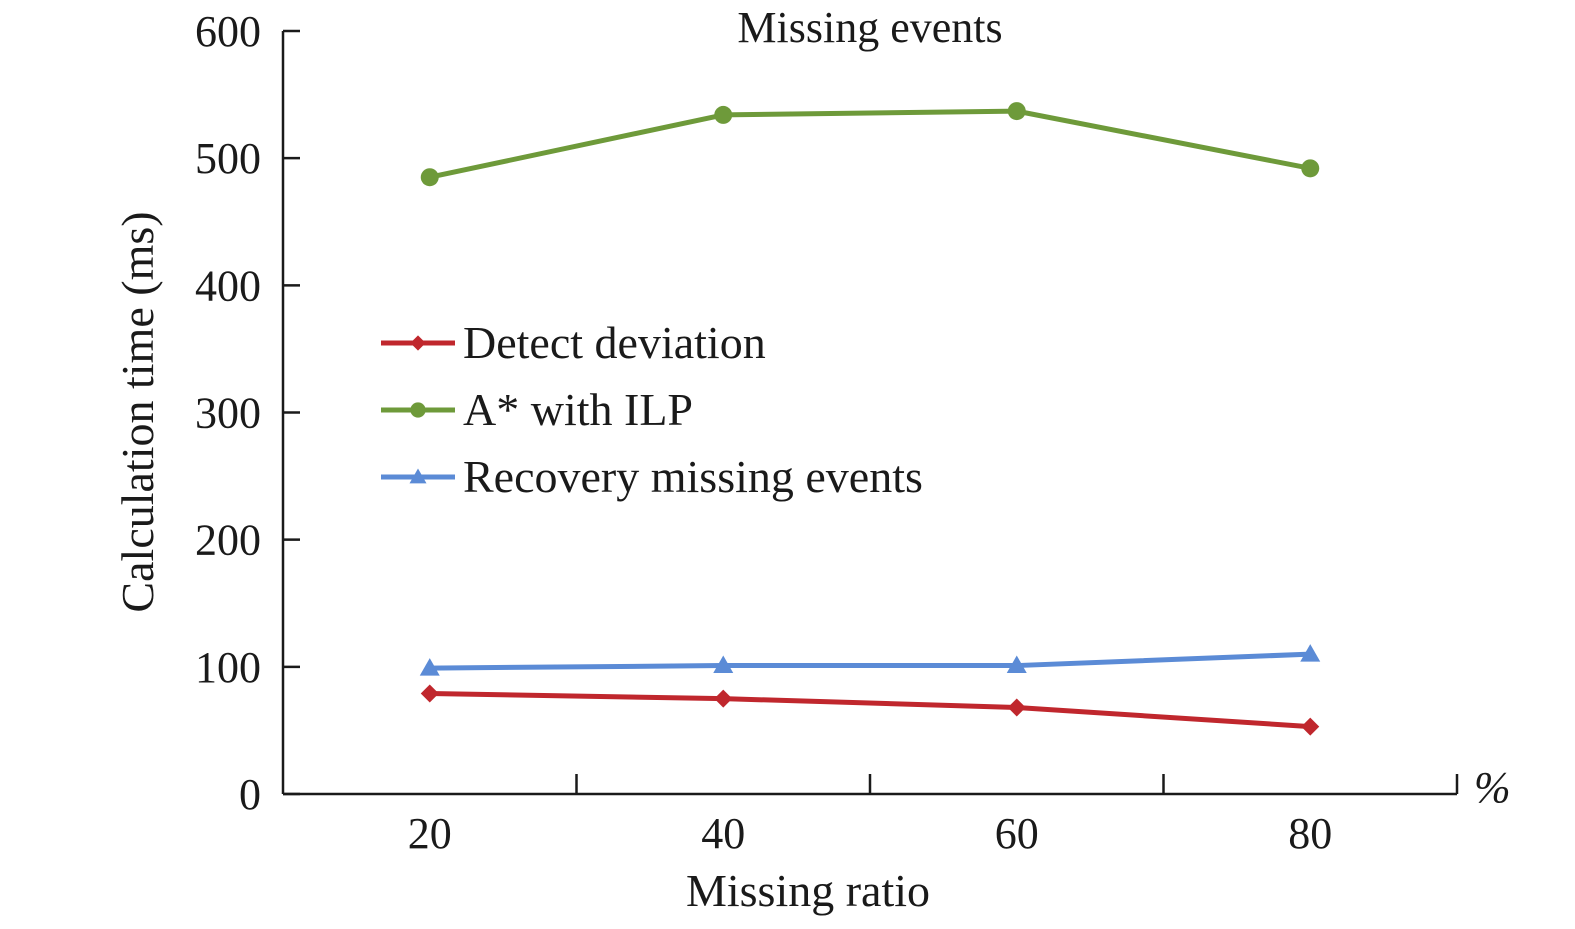 This screenshot has width=1575, height=929. I want to click on y-axis-ticks: 0 100 200 300 400 500 600, so click(247, 413).